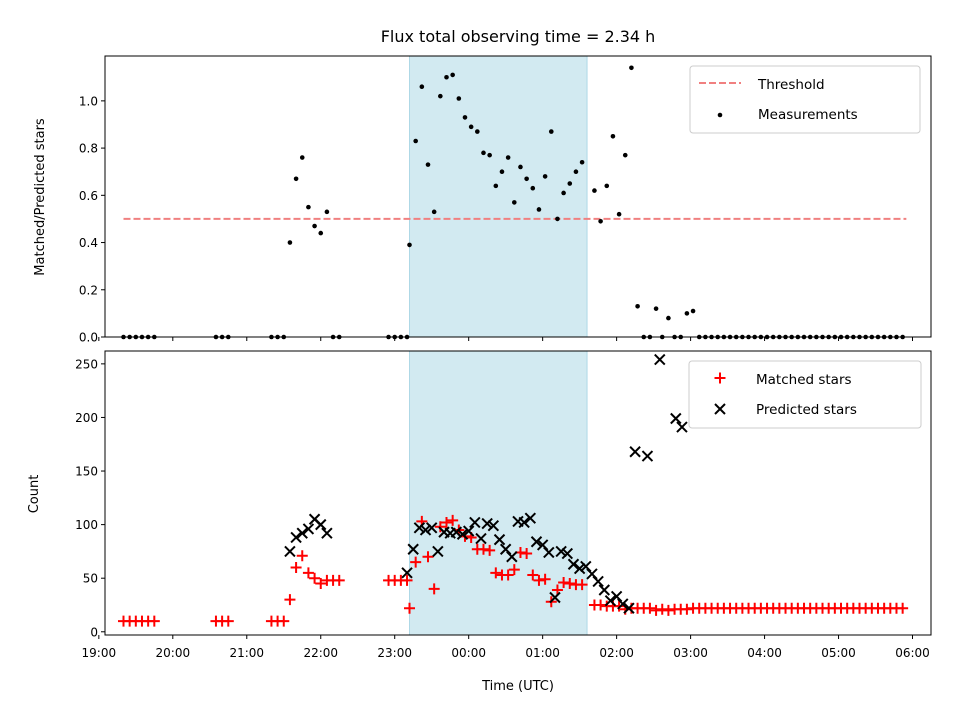  I want to click on x-tick-label: 22:00, so click(320, 653).